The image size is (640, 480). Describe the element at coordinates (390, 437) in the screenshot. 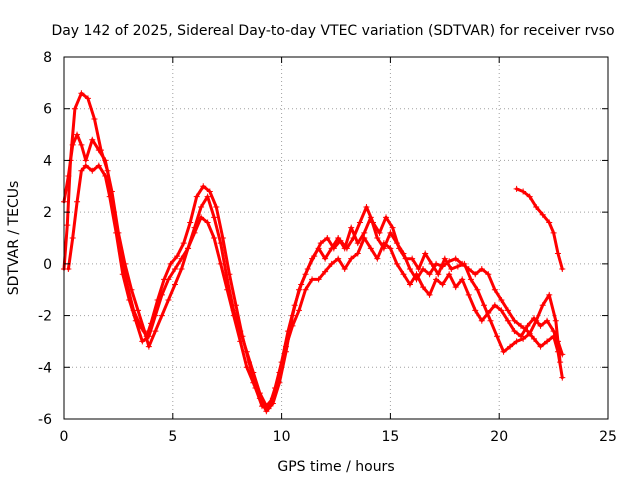

I see `x-tick-label: 15` at that location.